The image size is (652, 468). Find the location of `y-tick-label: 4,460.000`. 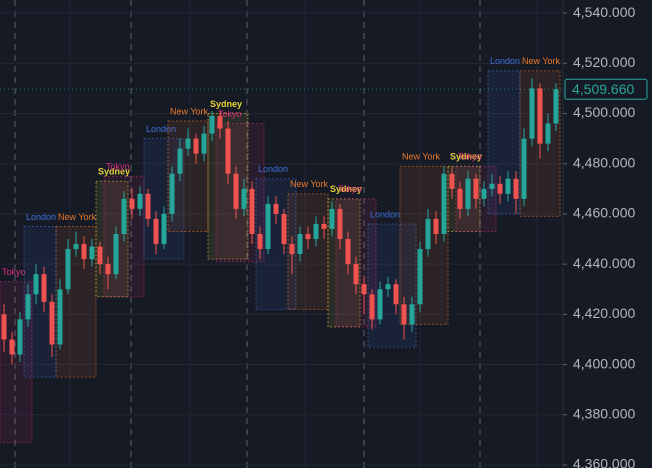

y-tick-label: 4,460.000 is located at coordinates (604, 213).